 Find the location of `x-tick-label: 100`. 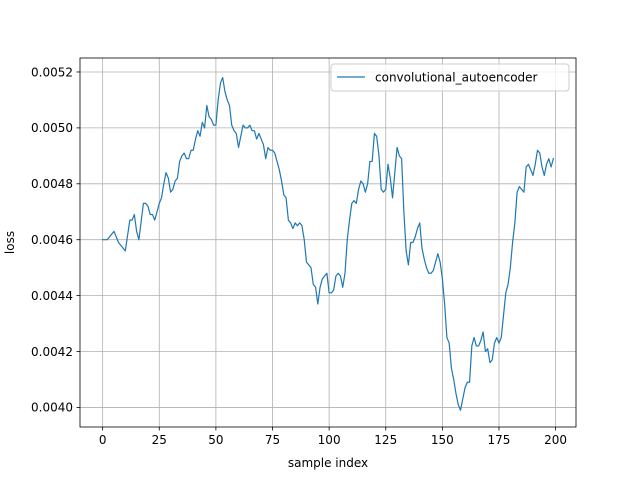

x-tick-label: 100 is located at coordinates (329, 440).